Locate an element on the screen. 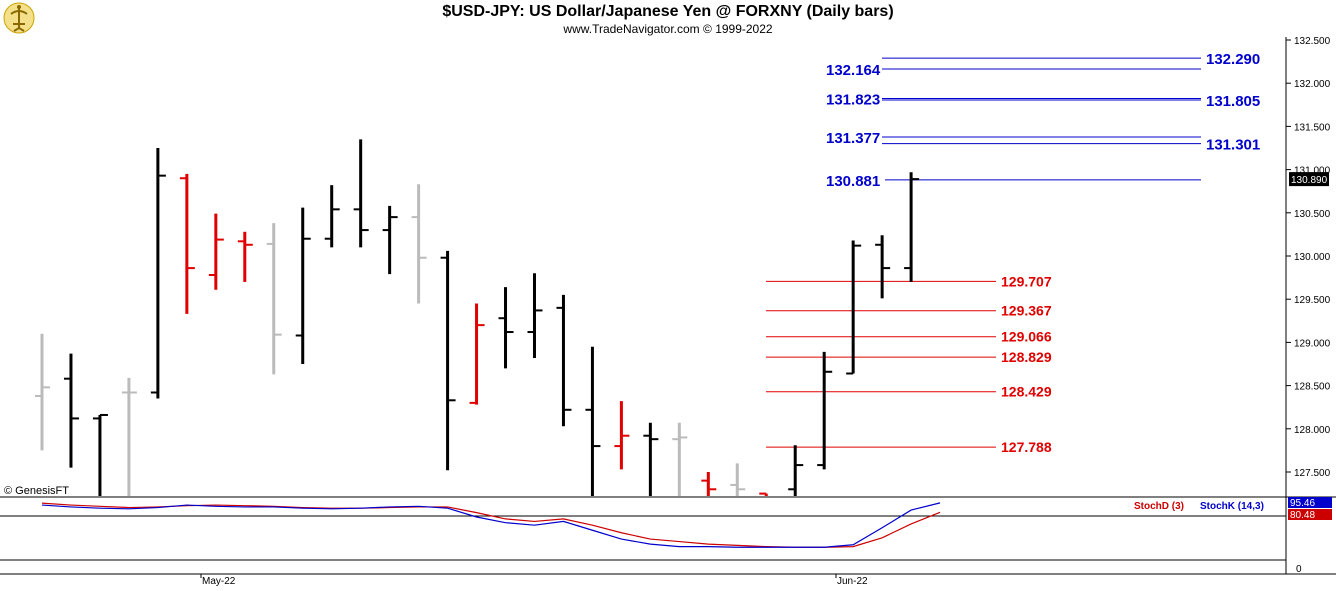 The height and width of the screenshot is (591, 1336). genesis-logo-icon is located at coordinates (19, 18).